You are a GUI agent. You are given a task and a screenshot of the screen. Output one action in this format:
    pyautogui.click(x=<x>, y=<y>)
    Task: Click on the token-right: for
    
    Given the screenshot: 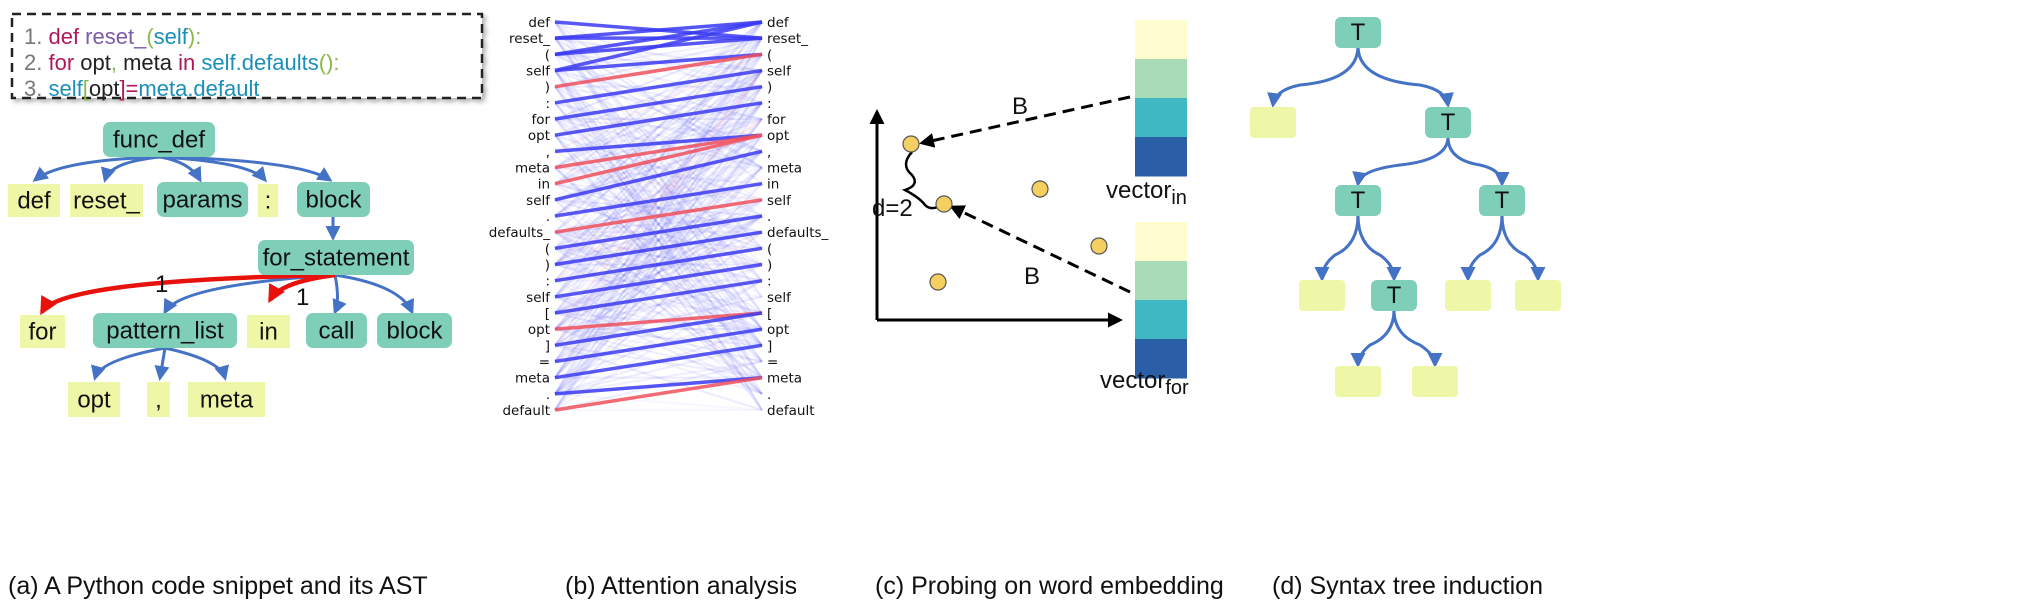 What is the action you would take?
    pyautogui.click(x=776, y=120)
    